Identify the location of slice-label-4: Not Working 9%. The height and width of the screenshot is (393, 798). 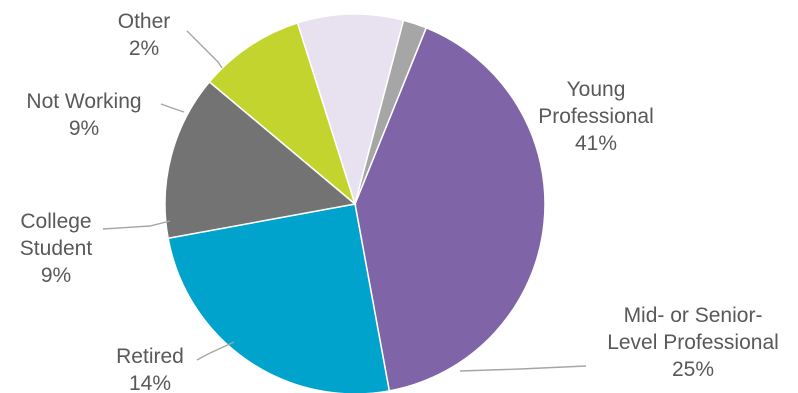
(83, 115).